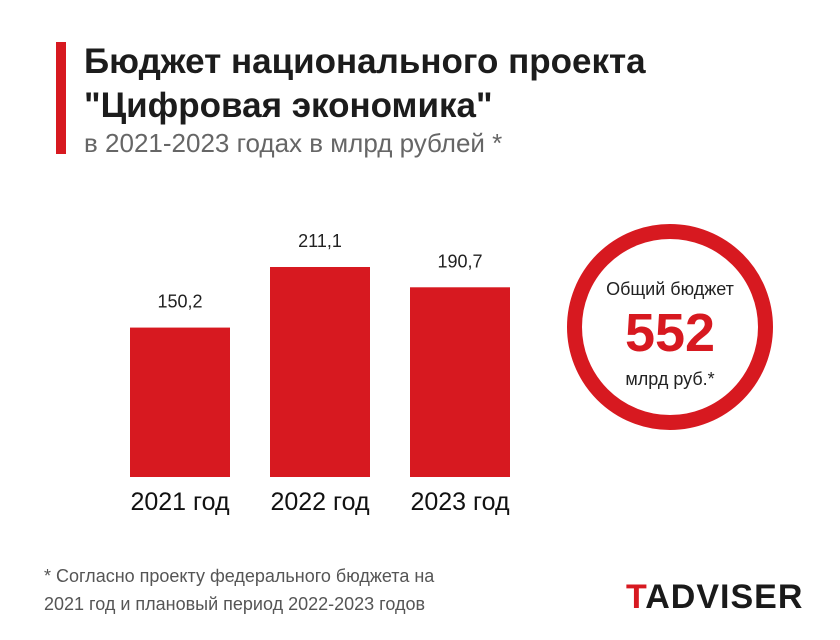 The height and width of the screenshot is (640, 840). I want to click on logo-first-letter: T, so click(636, 597).